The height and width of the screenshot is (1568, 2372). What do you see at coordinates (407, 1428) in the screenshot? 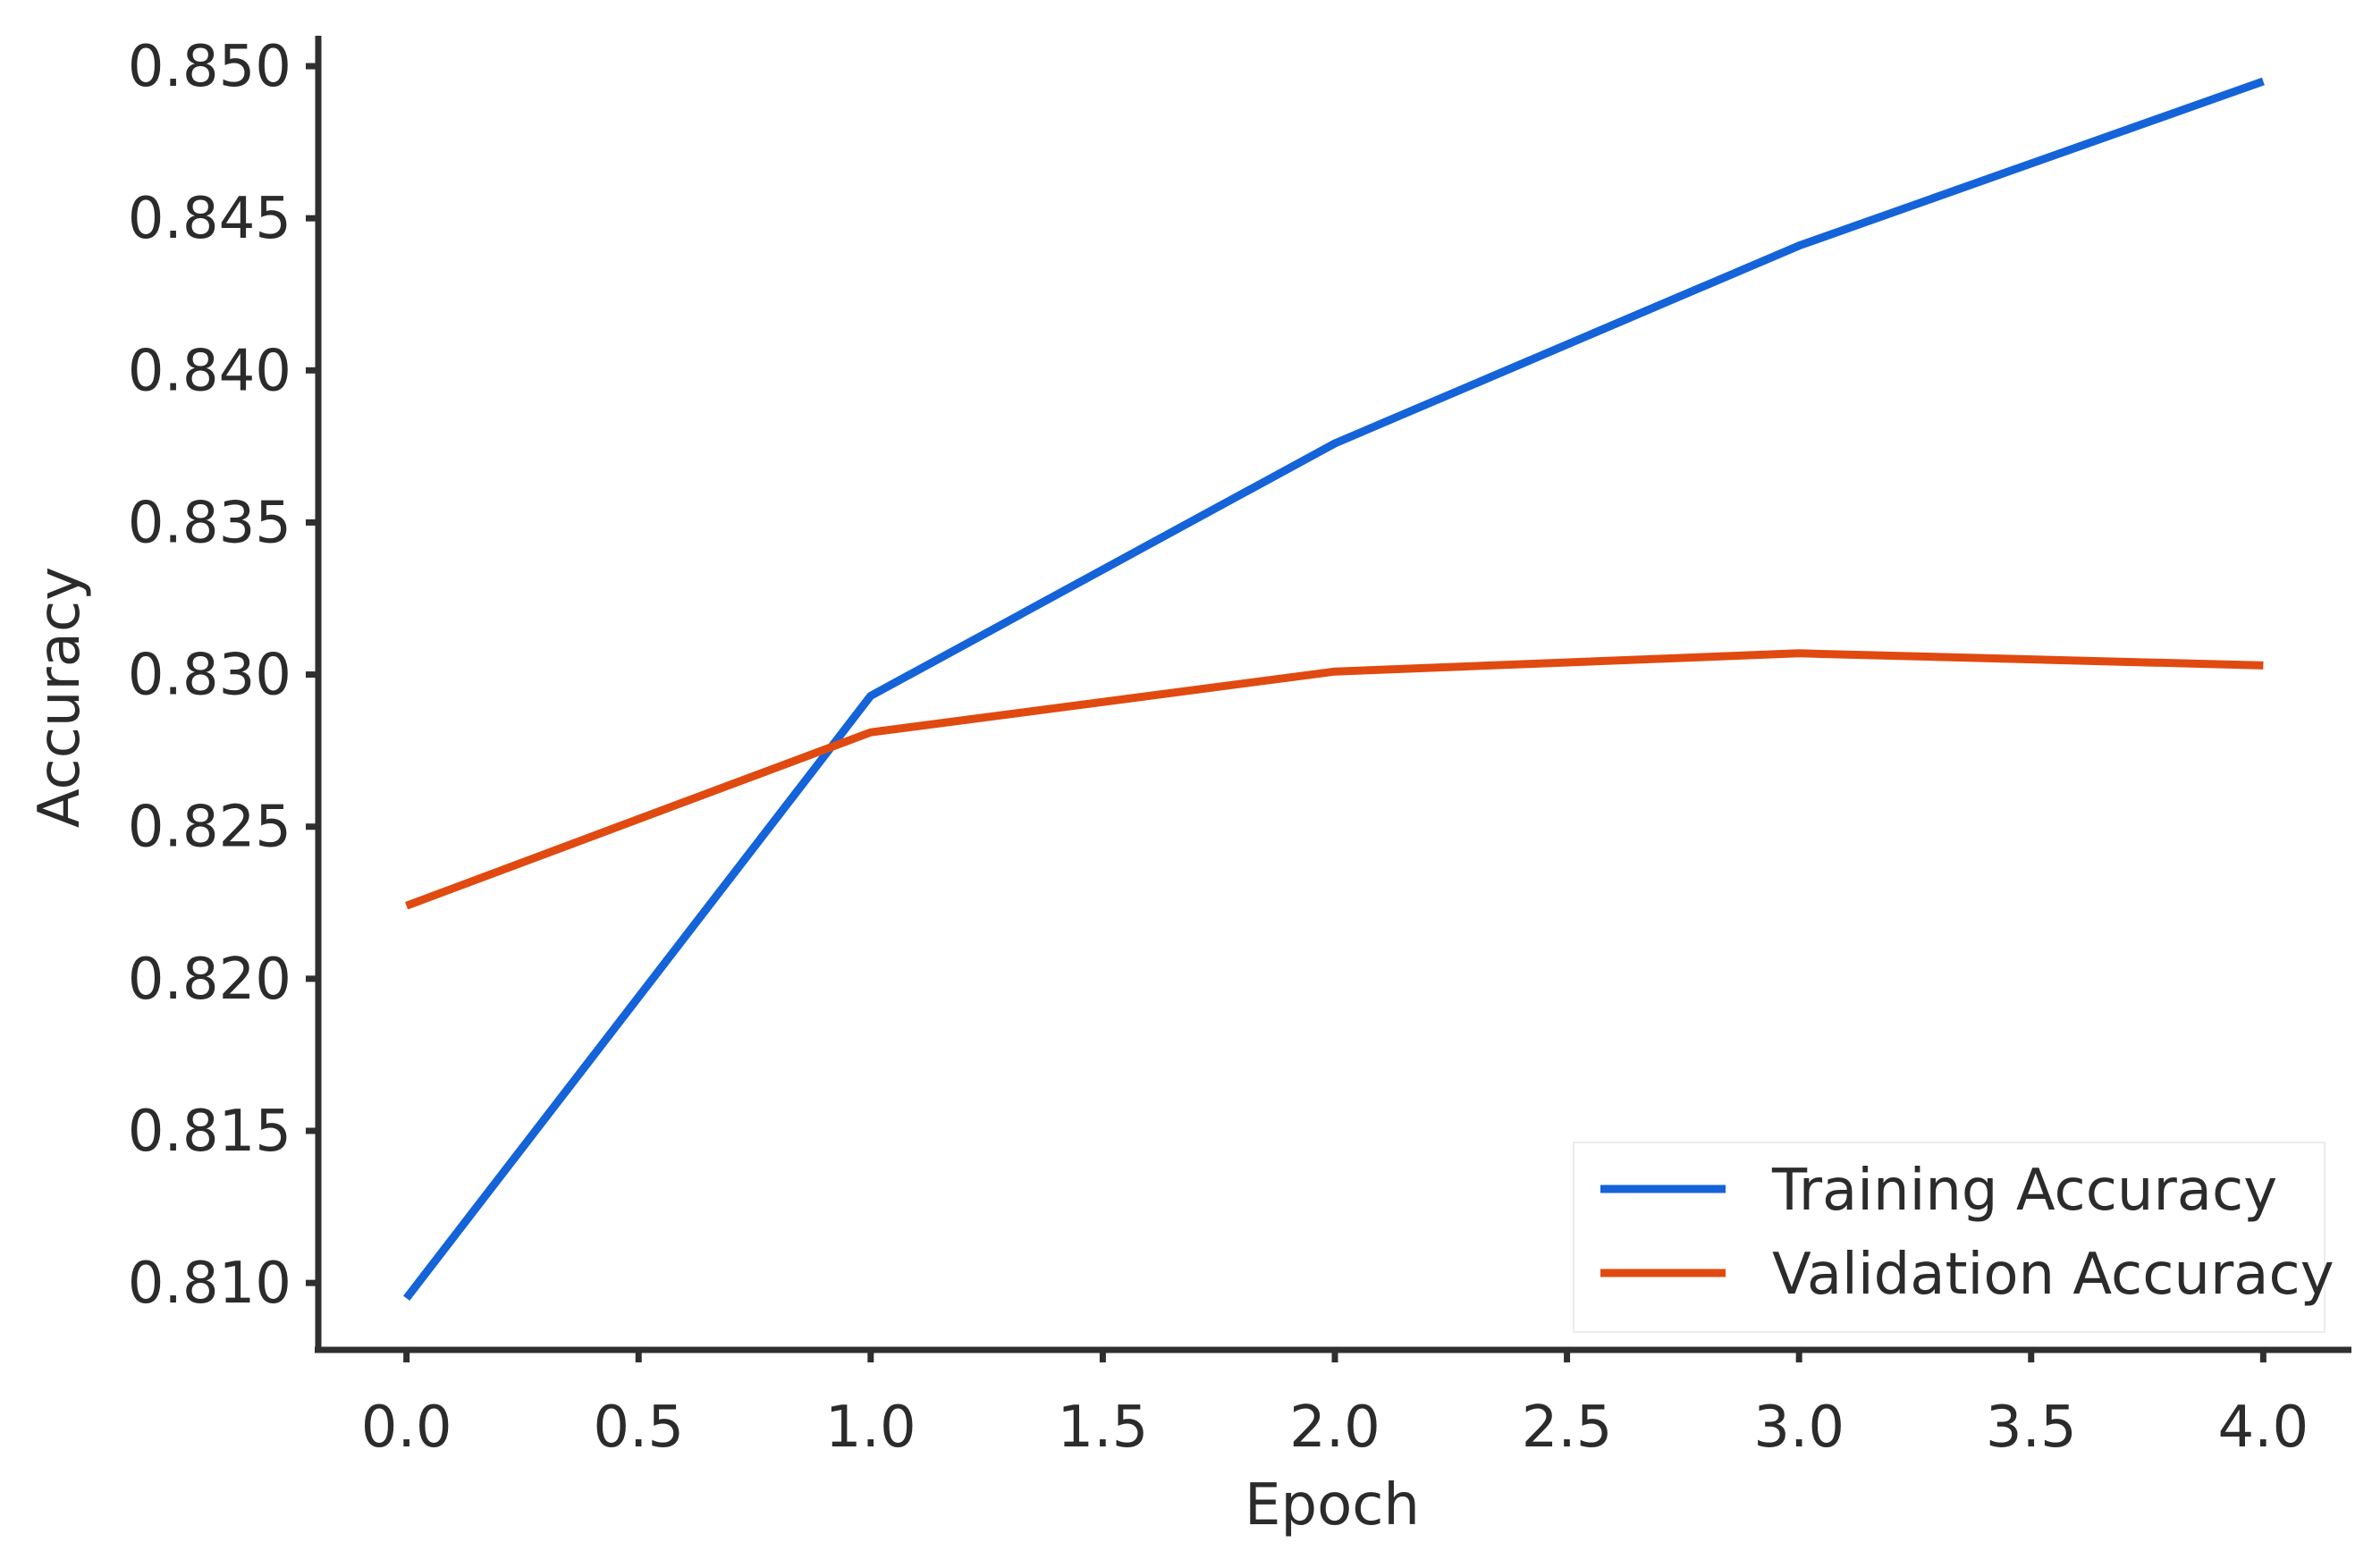
I see `x-tick-label: 0.0` at bounding box center [407, 1428].